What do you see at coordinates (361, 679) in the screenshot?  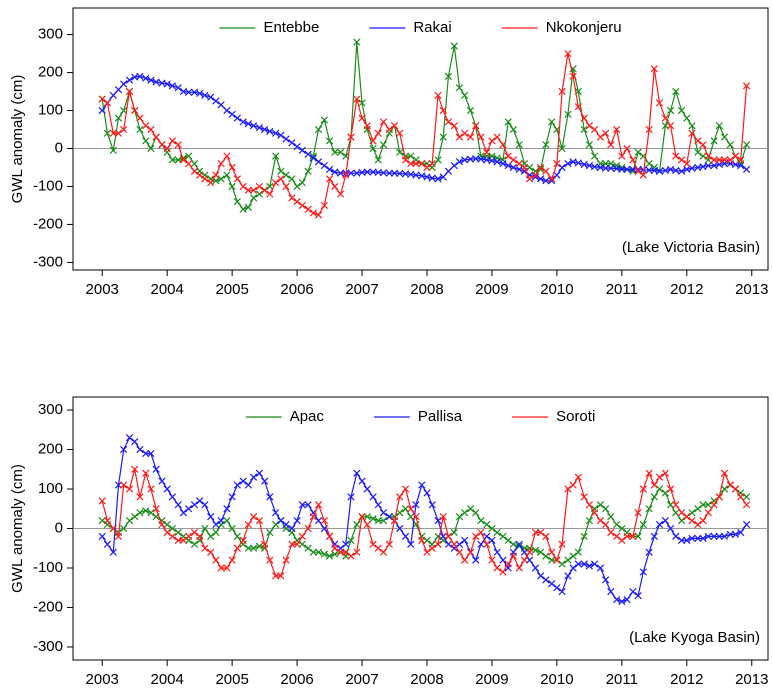 I see `x-tick-label: 2007` at bounding box center [361, 679].